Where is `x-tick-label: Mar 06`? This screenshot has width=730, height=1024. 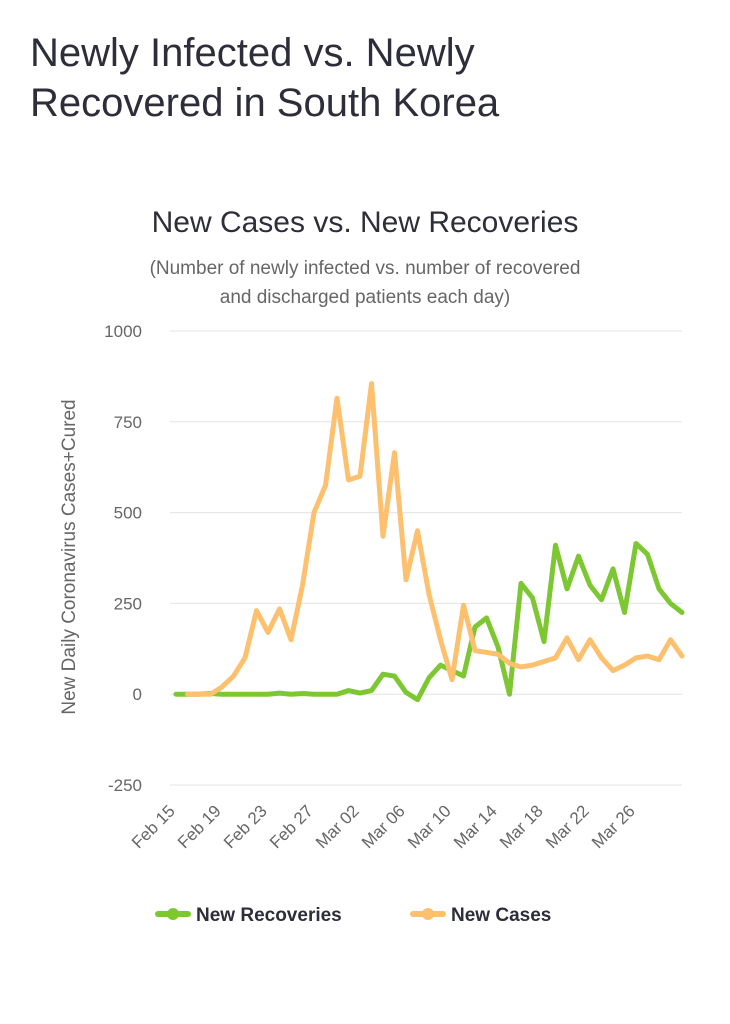 x-tick-label: Mar 06 is located at coordinates (383, 826).